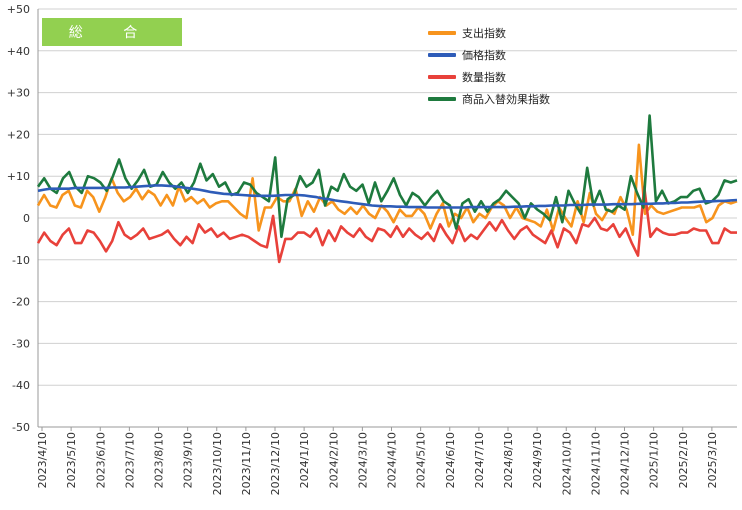  I want to click on x-tick-label: 2024/12/10, so click(625, 463).